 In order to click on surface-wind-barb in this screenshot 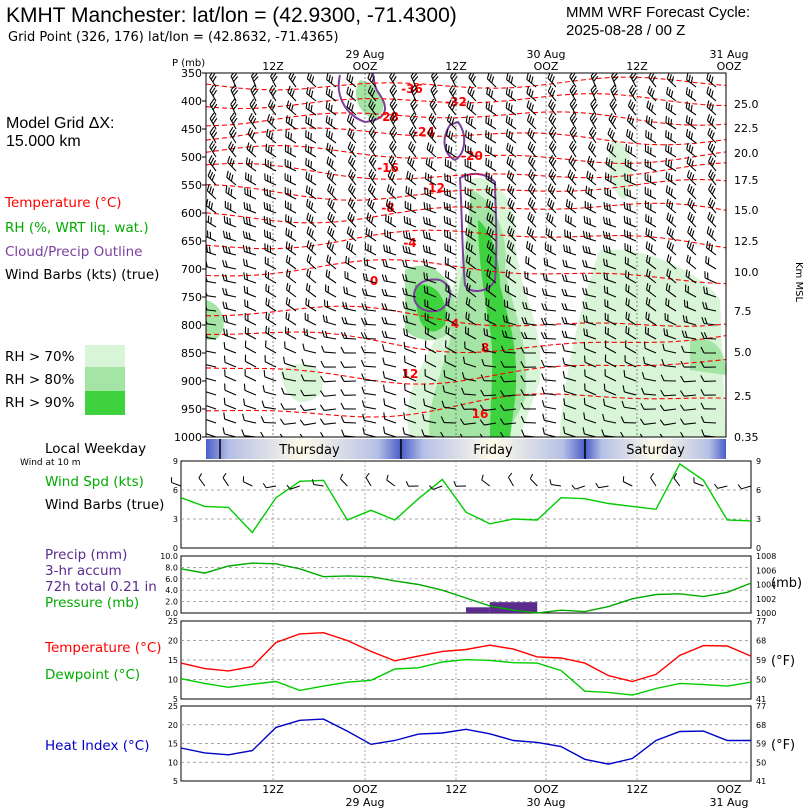, I will do `click(533, 480)`.